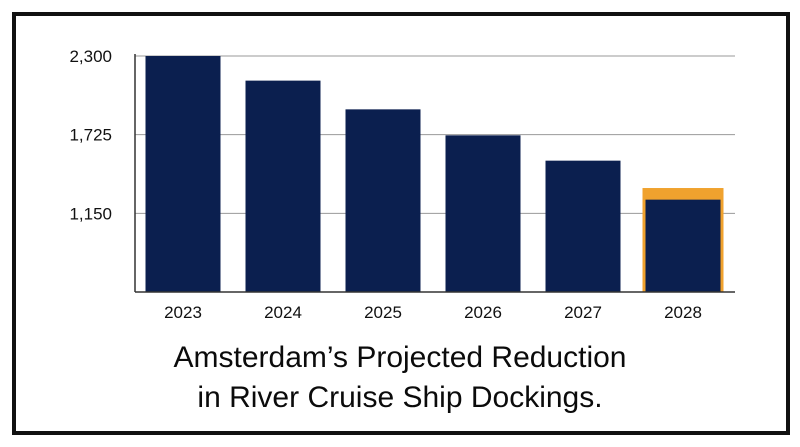  I want to click on bar-2027, so click(583, 226).